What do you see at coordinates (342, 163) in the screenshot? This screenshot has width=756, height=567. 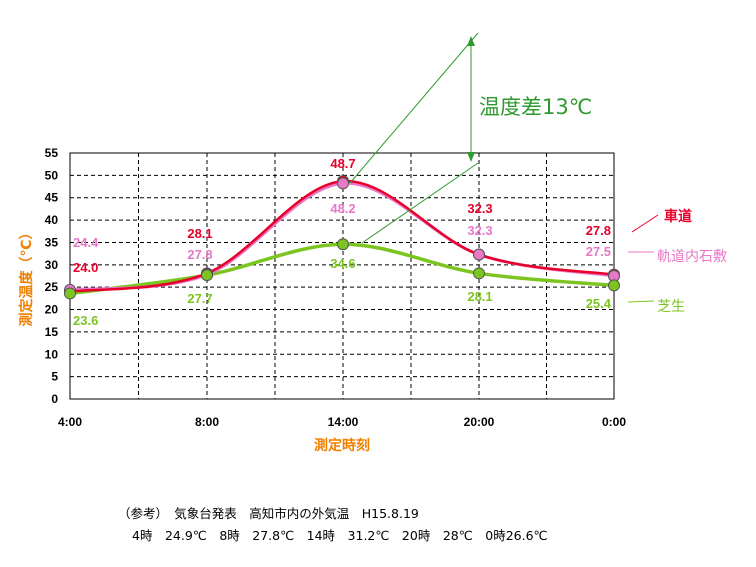 I see `data-label-shadou: 48.7` at bounding box center [342, 163].